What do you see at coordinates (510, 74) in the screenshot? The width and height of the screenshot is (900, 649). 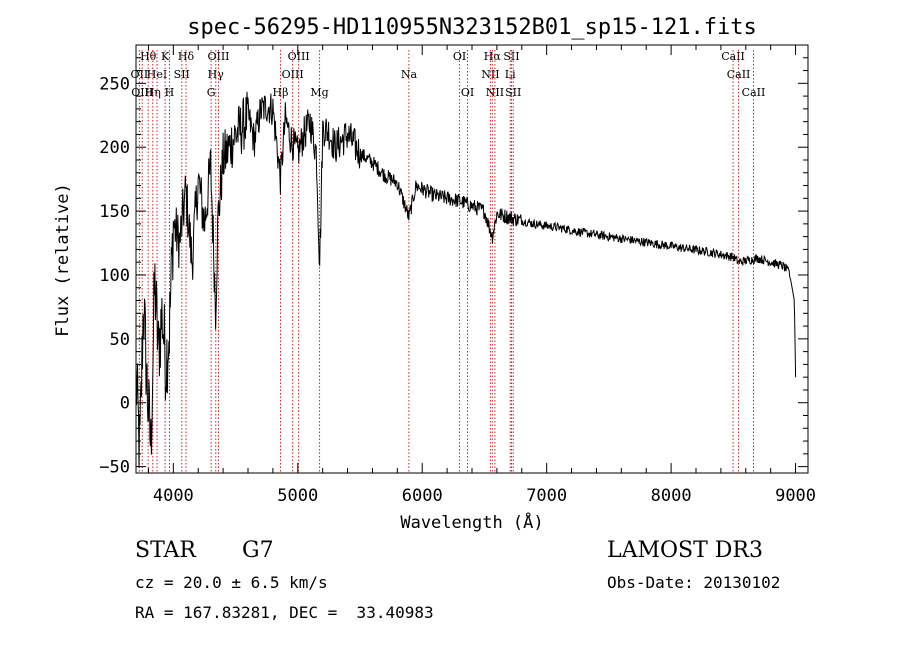 I see `line-label-22: Li` at bounding box center [510, 74].